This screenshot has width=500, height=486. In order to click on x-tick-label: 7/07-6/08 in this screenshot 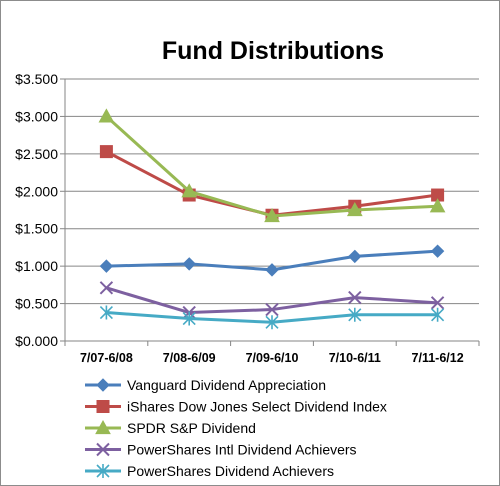, I will do `click(106, 358)`.